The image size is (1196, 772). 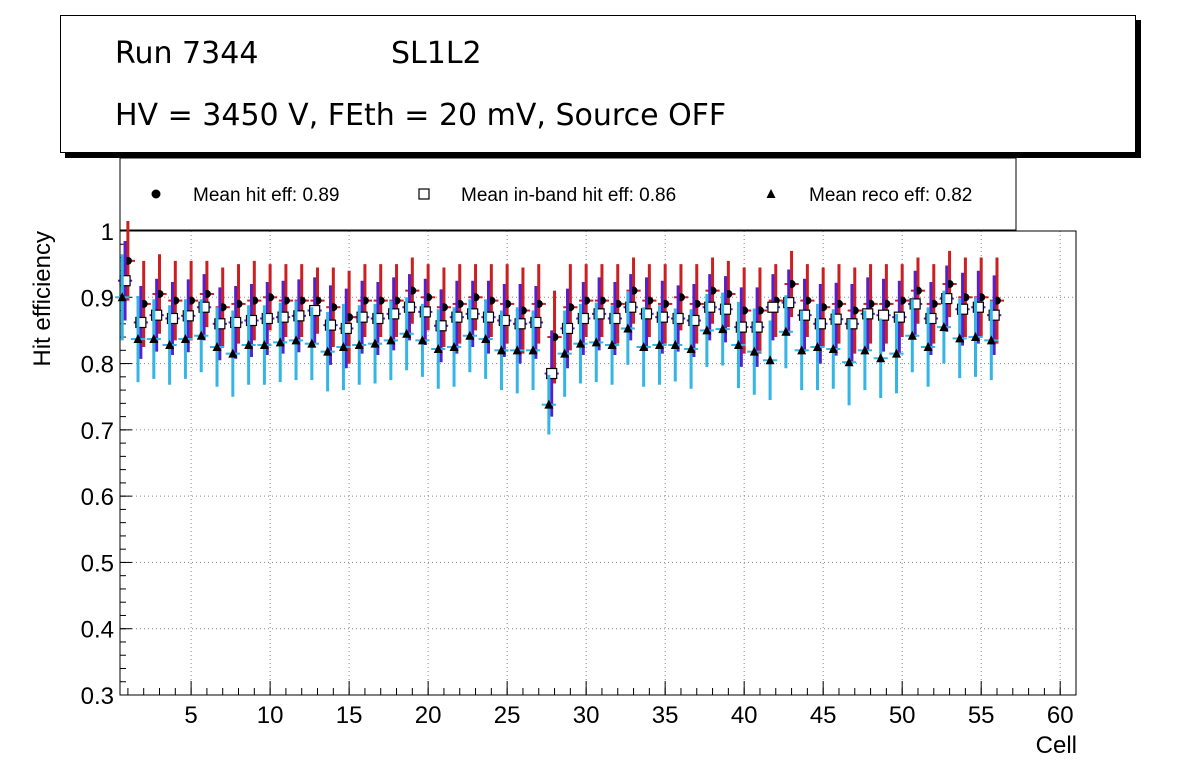 I want to click on y-tick-label: 0.7, so click(x=97, y=431).